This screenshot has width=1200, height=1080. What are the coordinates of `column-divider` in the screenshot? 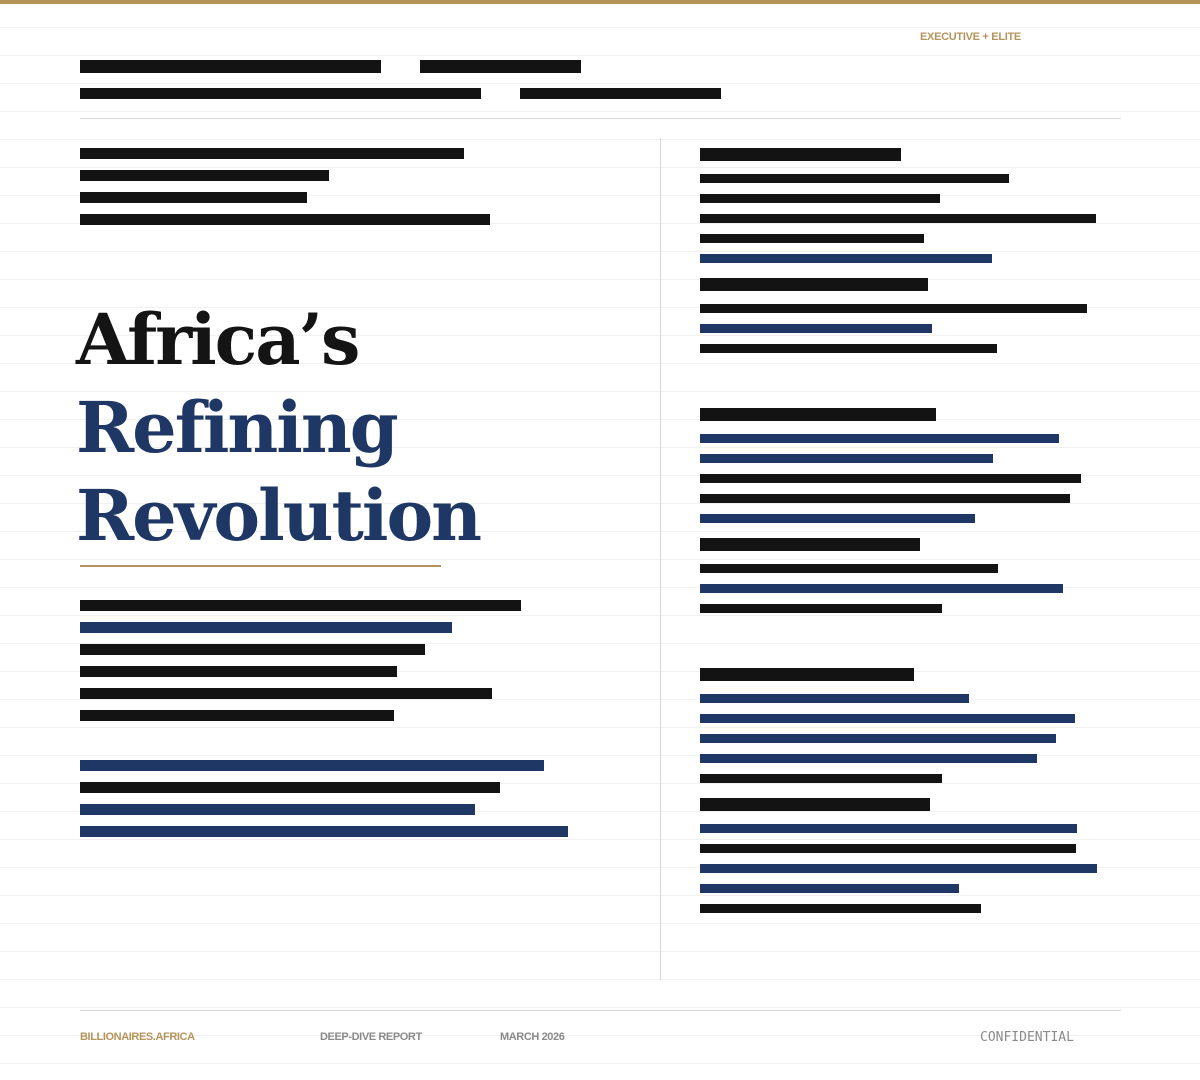 It's located at (660, 559).